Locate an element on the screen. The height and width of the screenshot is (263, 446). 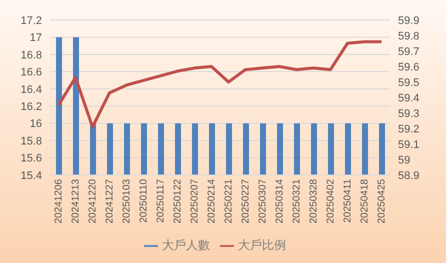
y-tick-label: 15.8 is located at coordinates (31, 141).